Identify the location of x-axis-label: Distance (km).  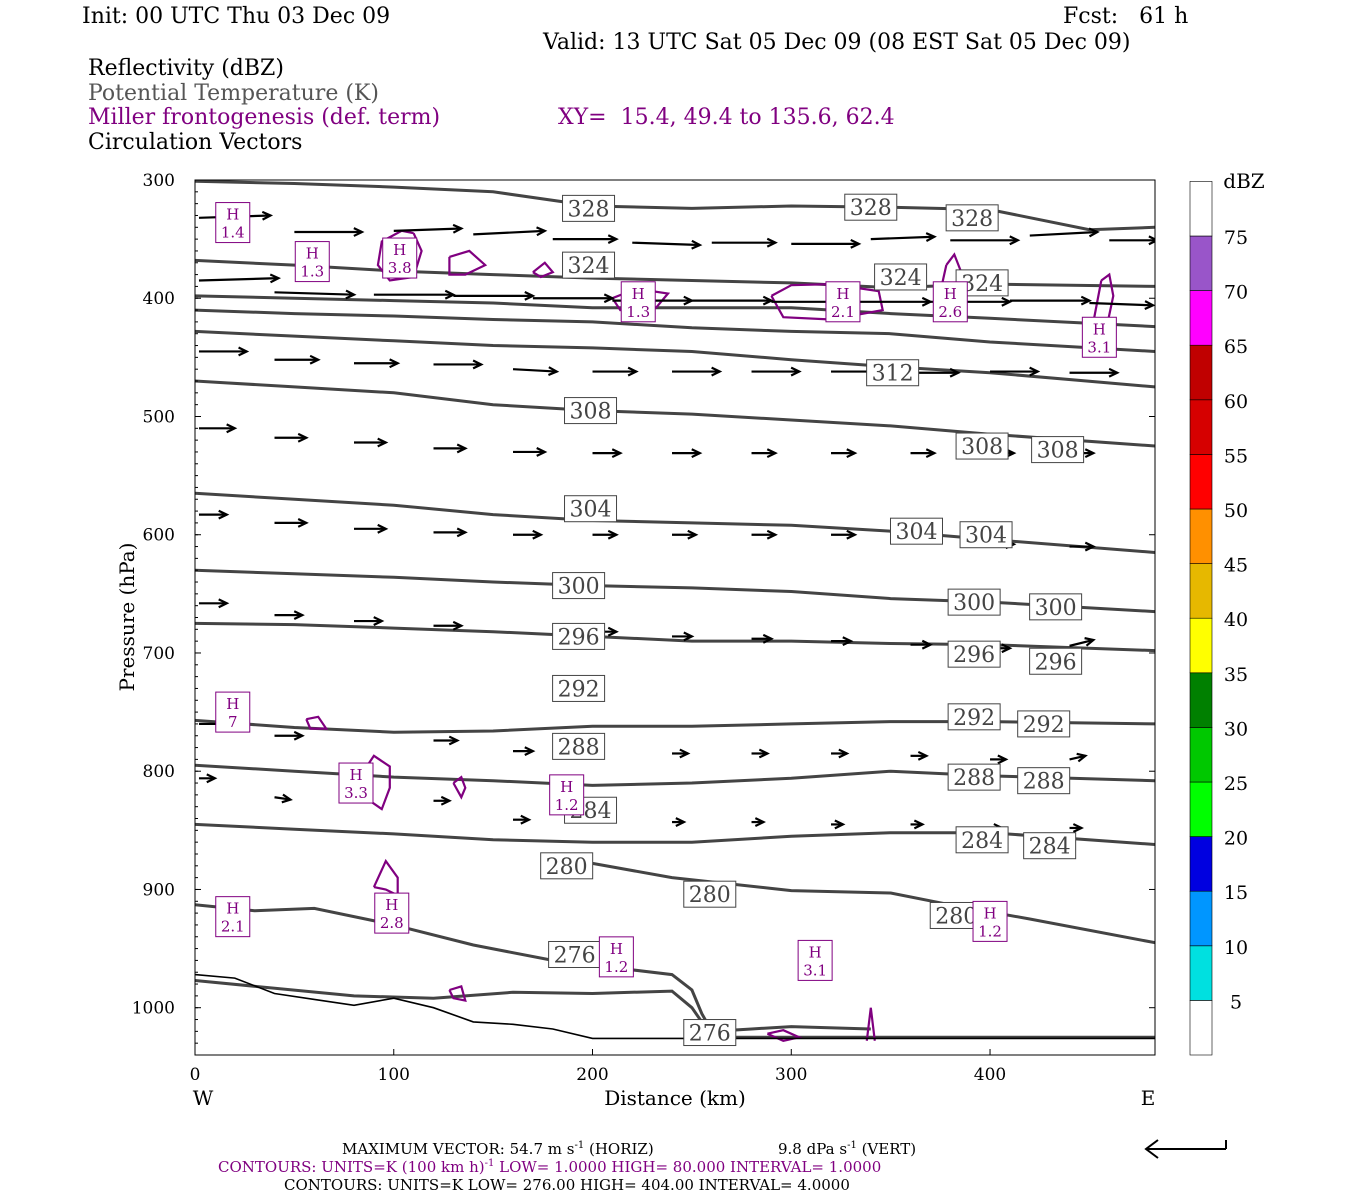
(675, 1098).